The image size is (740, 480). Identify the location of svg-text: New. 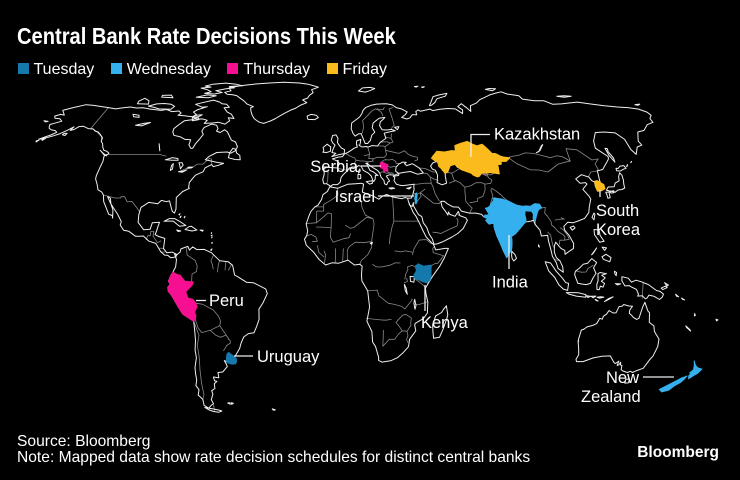
(622, 378).